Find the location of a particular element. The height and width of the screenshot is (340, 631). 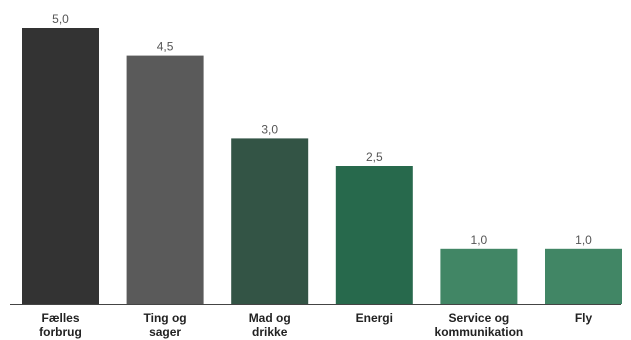

bar-value-label: 2,5 is located at coordinates (374, 157).